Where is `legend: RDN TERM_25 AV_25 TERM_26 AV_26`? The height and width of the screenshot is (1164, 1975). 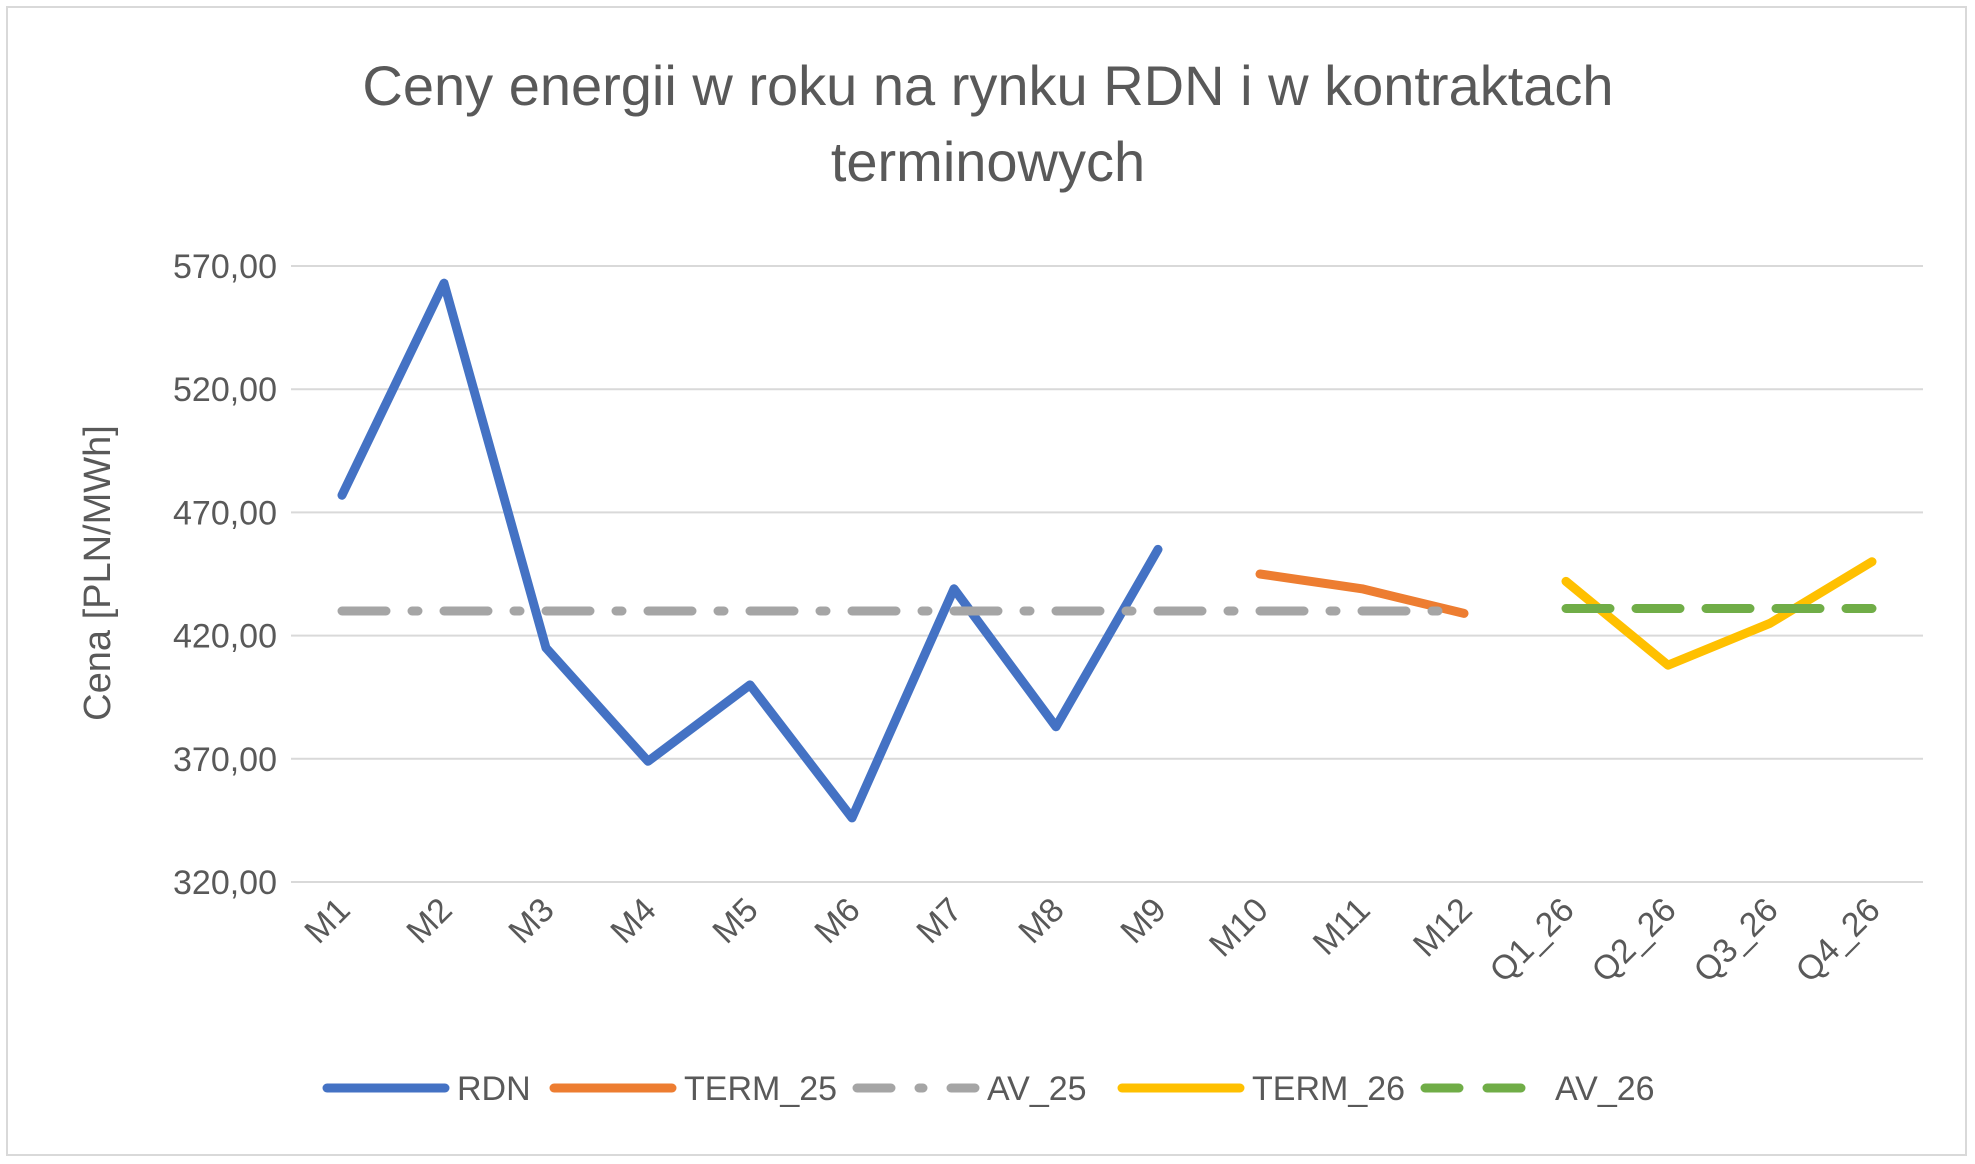 legend: RDN TERM_25 AV_25 TERM_26 AV_26 is located at coordinates (988, 1089).